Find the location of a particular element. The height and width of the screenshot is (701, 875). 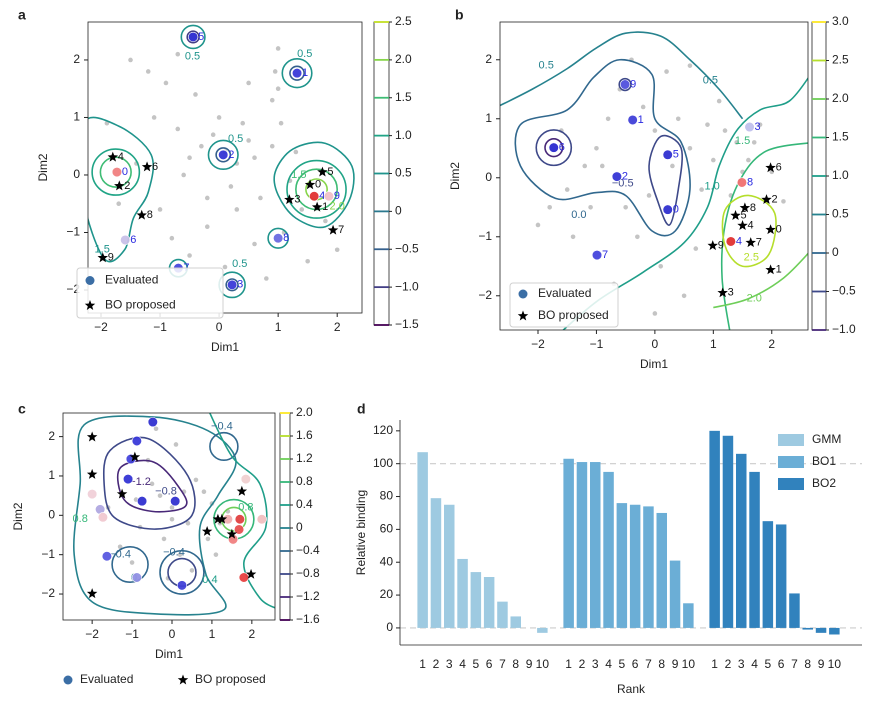

x-tick-label: 8 is located at coordinates (515, 664).